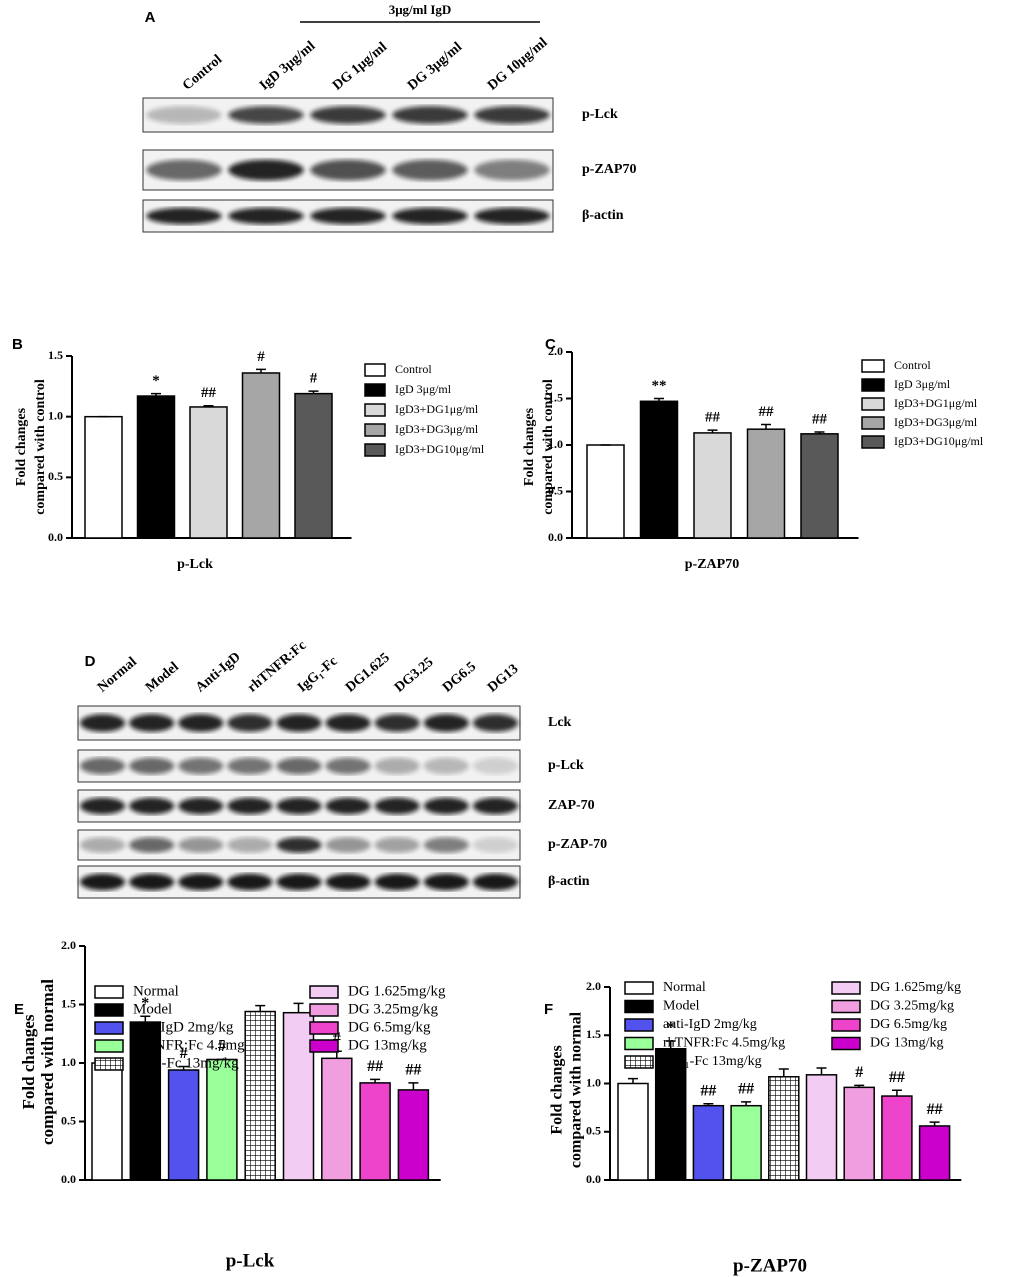 The image size is (1030, 1277). What do you see at coordinates (145, 1003) in the screenshot?
I see `significance-label: *` at bounding box center [145, 1003].